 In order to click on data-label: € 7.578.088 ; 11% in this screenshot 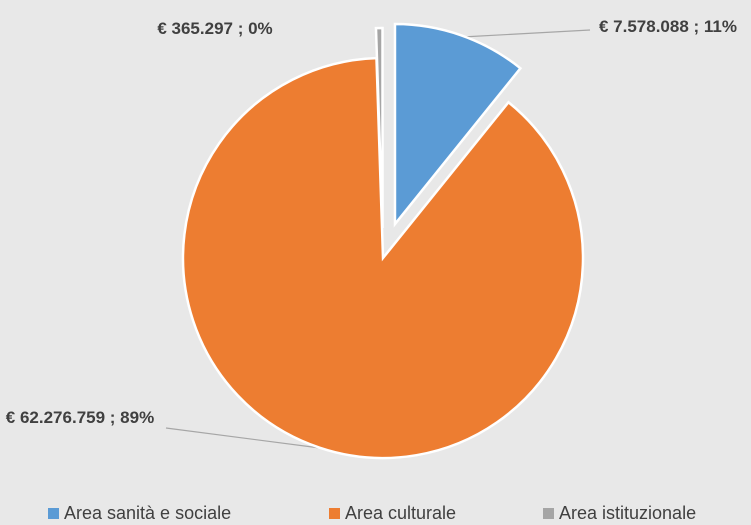, I will do `click(667, 26)`.